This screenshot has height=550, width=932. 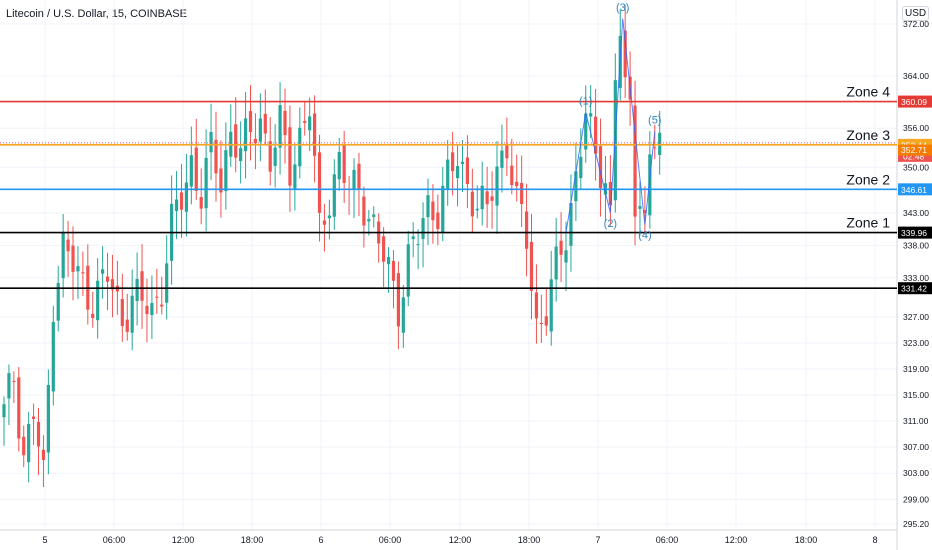 I want to click on y-tick-label: 315.00, so click(x=916, y=395).